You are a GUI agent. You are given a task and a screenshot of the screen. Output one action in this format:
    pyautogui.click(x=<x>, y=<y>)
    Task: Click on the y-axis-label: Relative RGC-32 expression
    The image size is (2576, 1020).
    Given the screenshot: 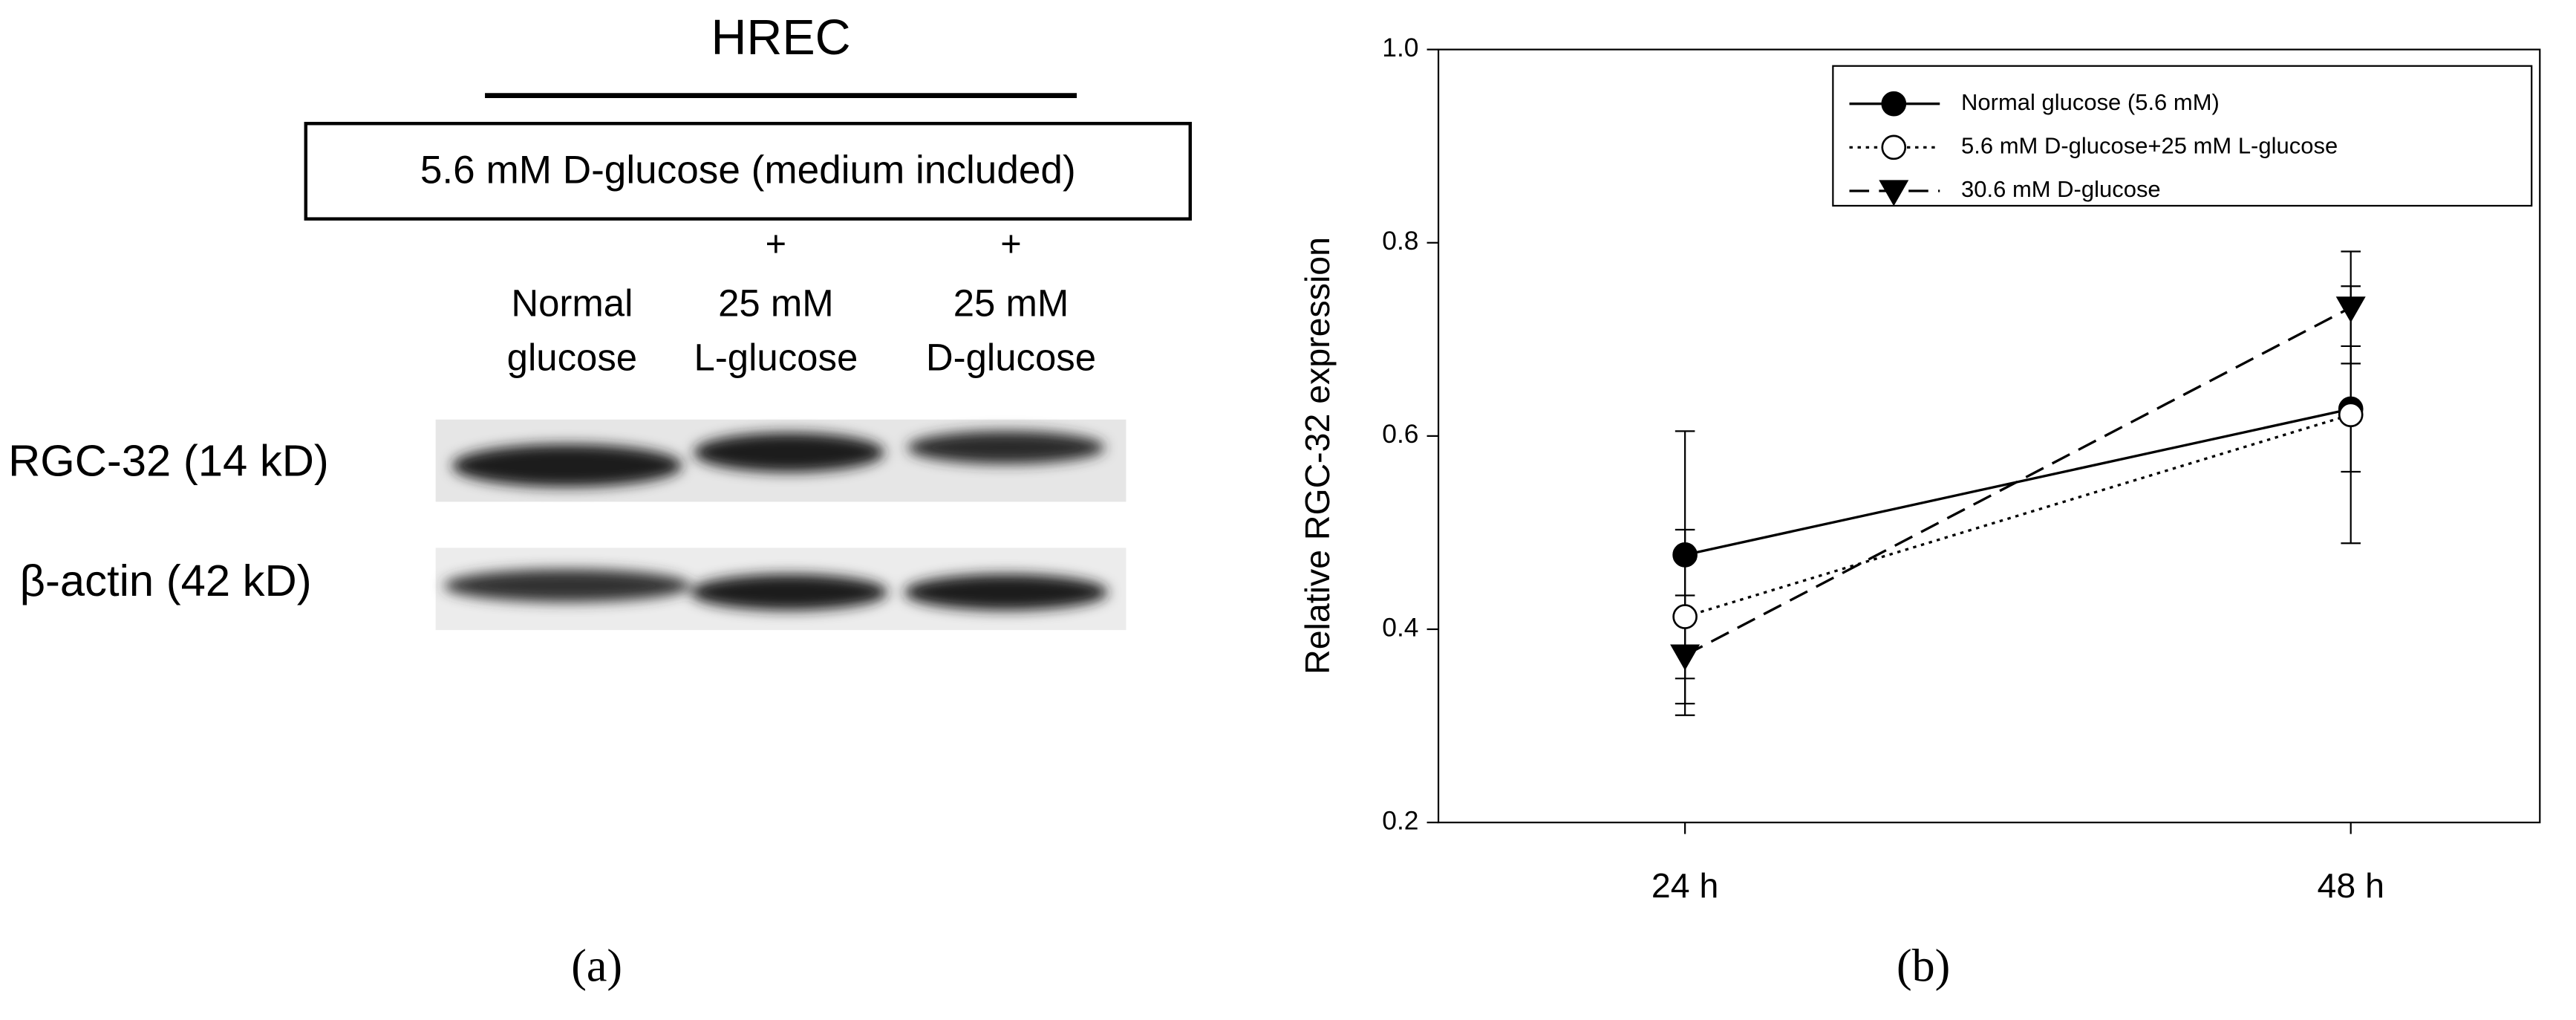 What is the action you would take?
    pyautogui.click(x=1317, y=456)
    